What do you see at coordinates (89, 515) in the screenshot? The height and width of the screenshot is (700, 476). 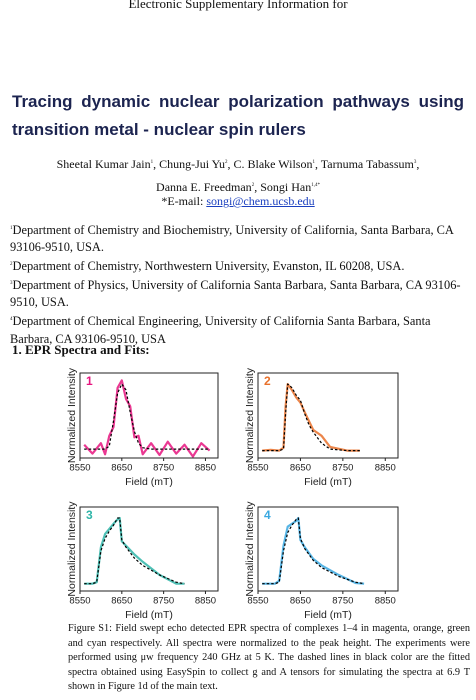 I see `panel-label: 3` at bounding box center [89, 515].